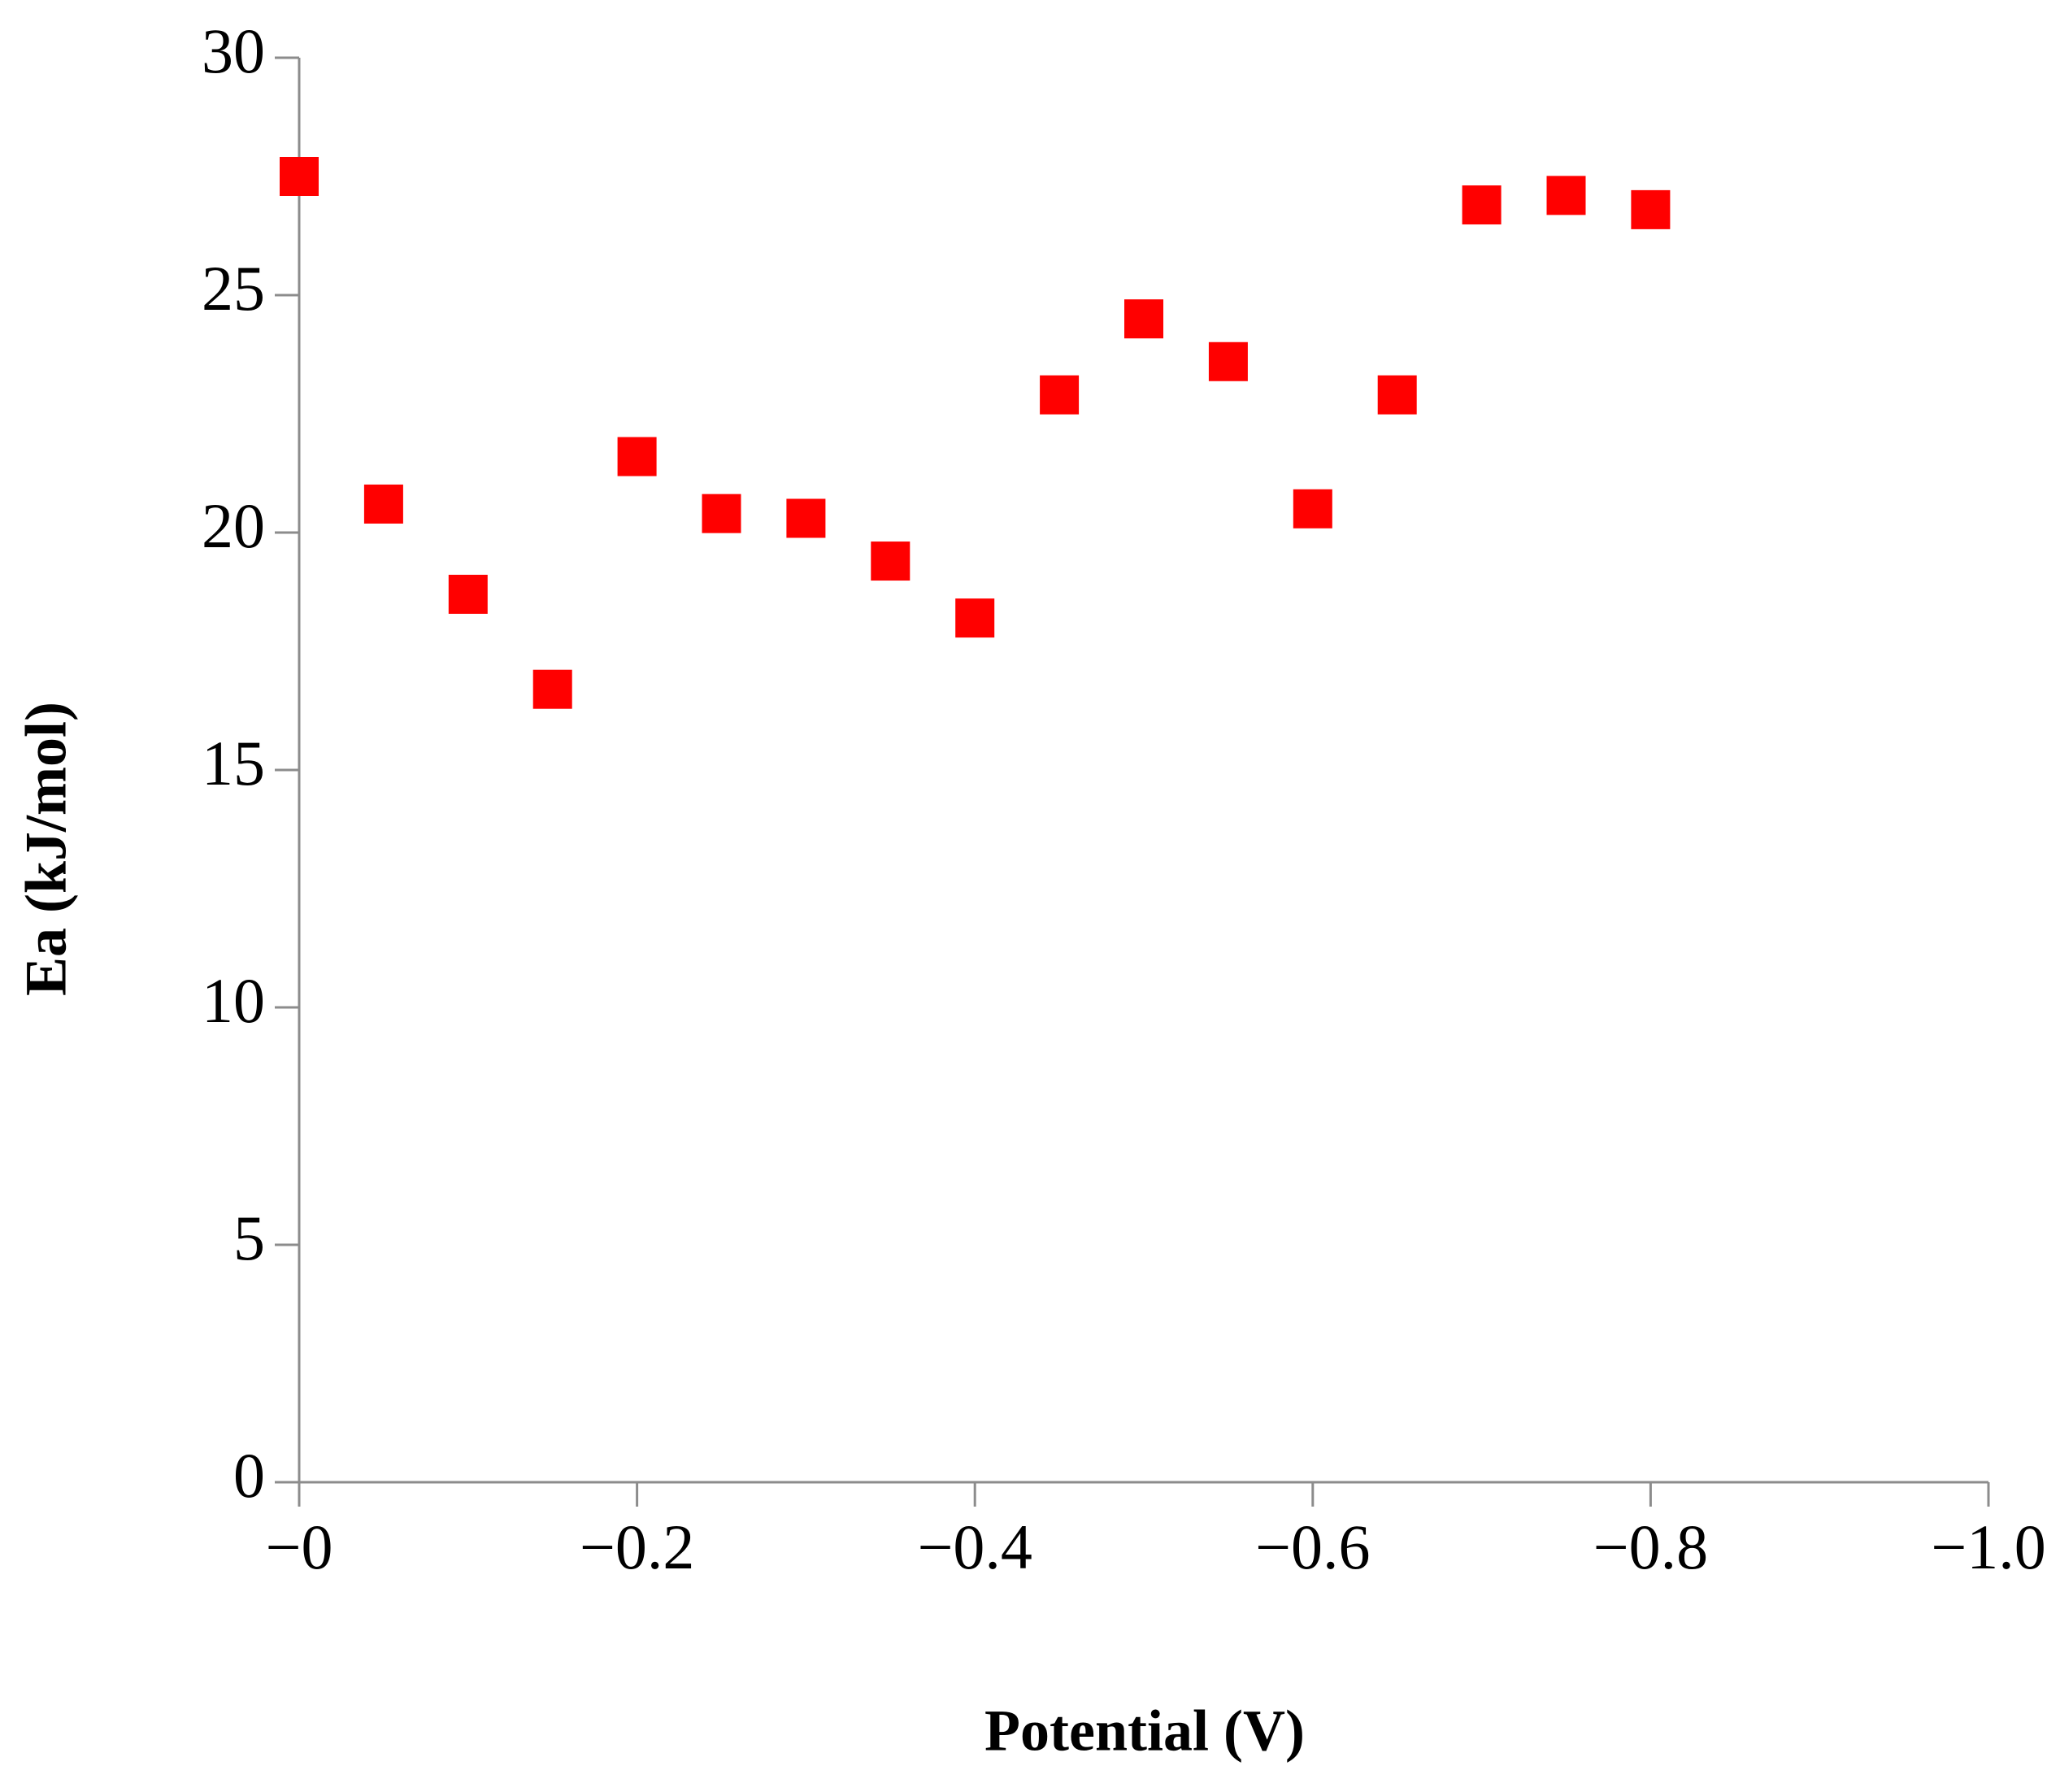 This screenshot has width=2047, height=1792. I want to click on x-tick-label: −0, so click(299, 1546).